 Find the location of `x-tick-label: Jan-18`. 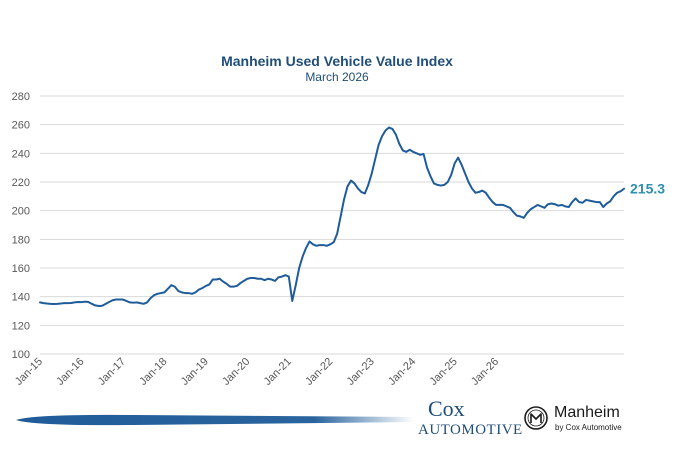

x-tick-label: Jan-18 is located at coordinates (153, 372).